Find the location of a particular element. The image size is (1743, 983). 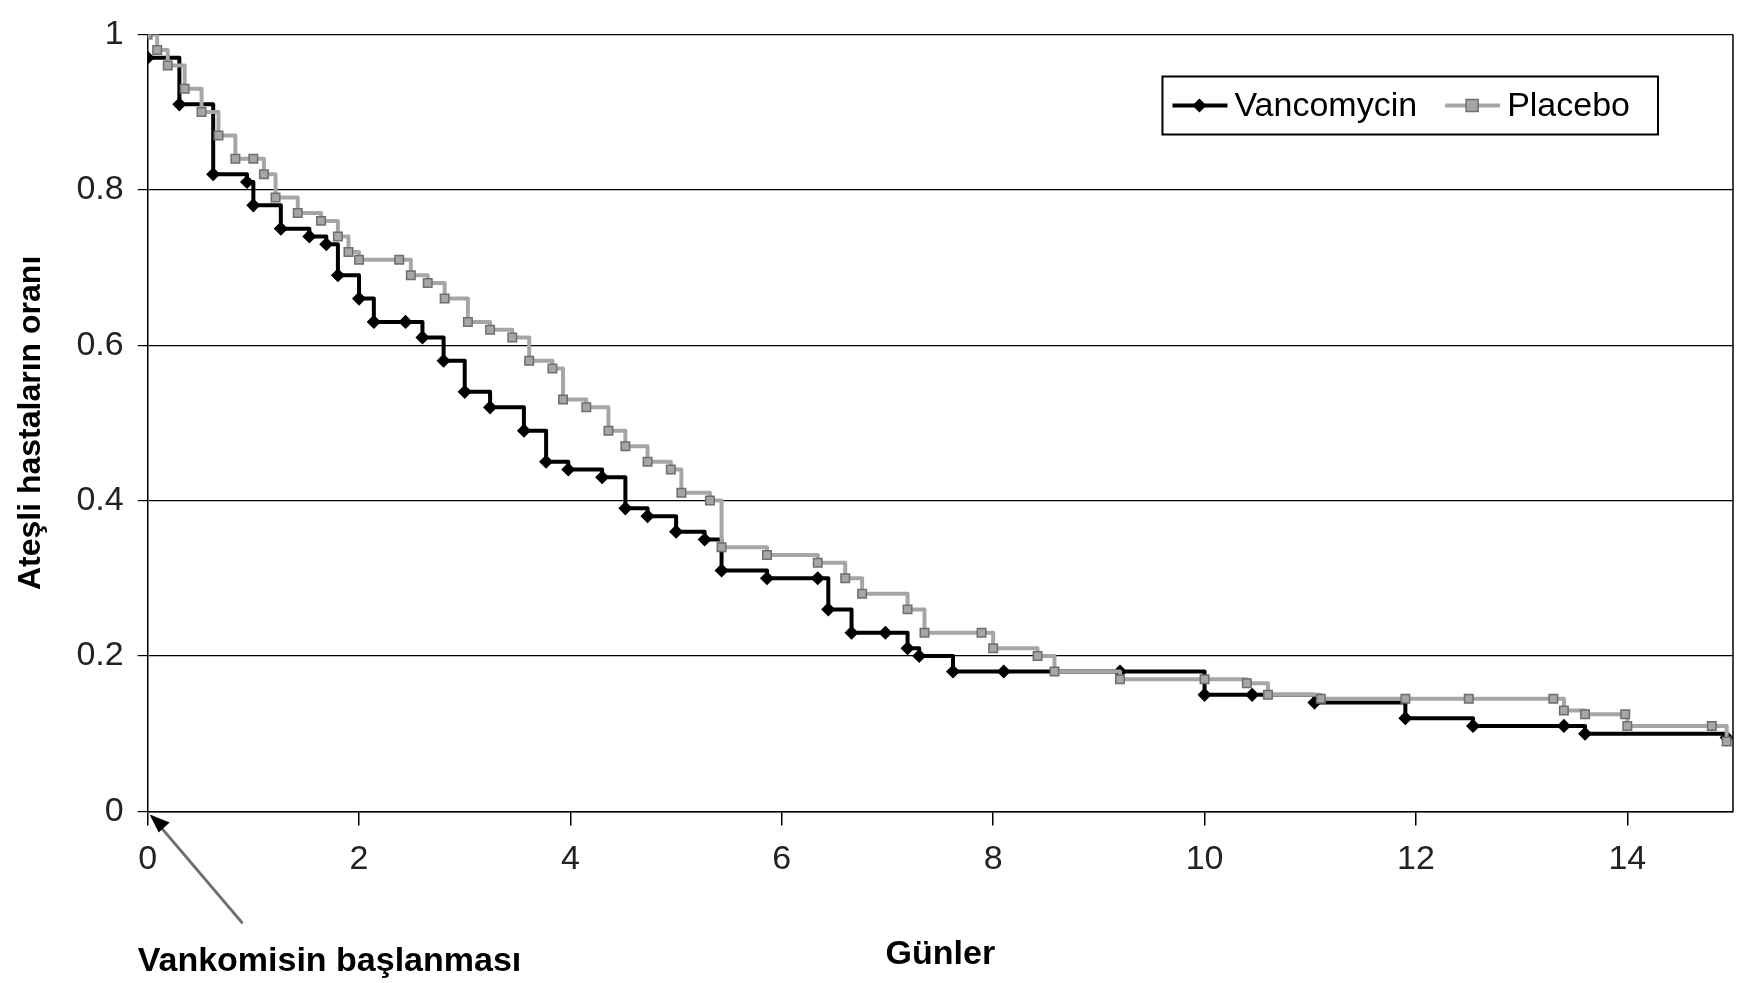

x-tick-label: 12 is located at coordinates (1416, 857).